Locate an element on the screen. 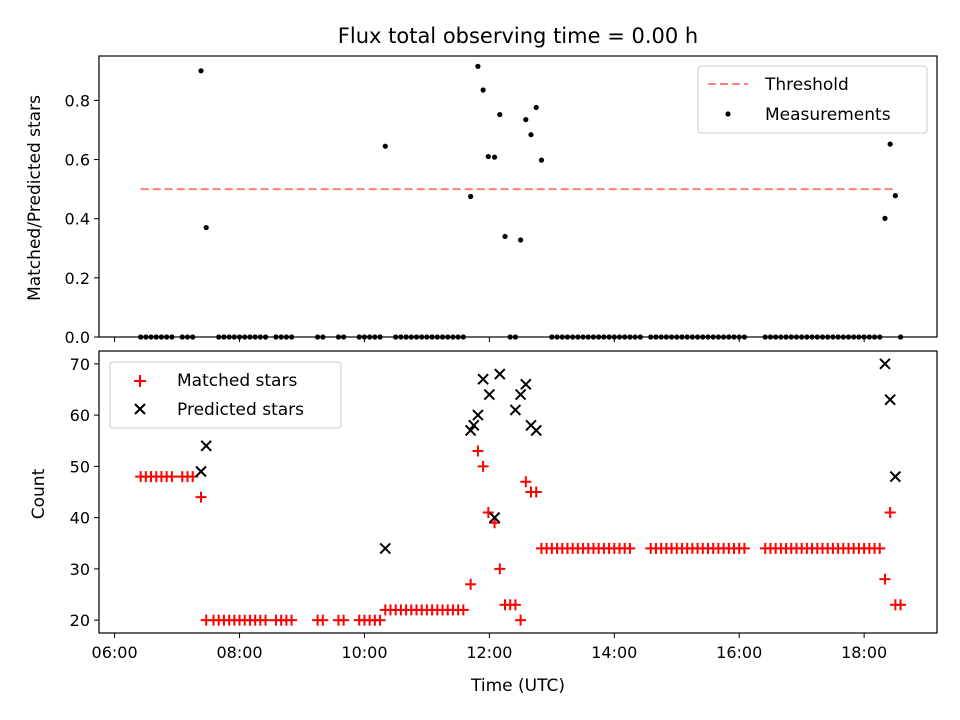 The height and width of the screenshot is (720, 960). top-y-axis-label: Matched/Predicted stars is located at coordinates (35, 198).